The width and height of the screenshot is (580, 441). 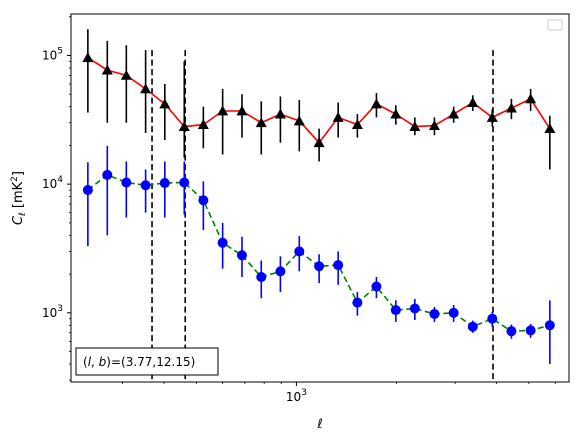 What do you see at coordinates (52, 312) in the screenshot?
I see `y-tick-label: 10³` at bounding box center [52, 312].